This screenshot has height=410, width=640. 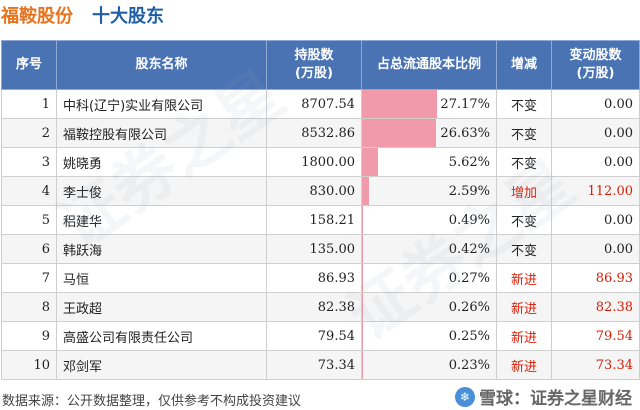 I want to click on ratio-cell: 26.63%, so click(x=429, y=133).